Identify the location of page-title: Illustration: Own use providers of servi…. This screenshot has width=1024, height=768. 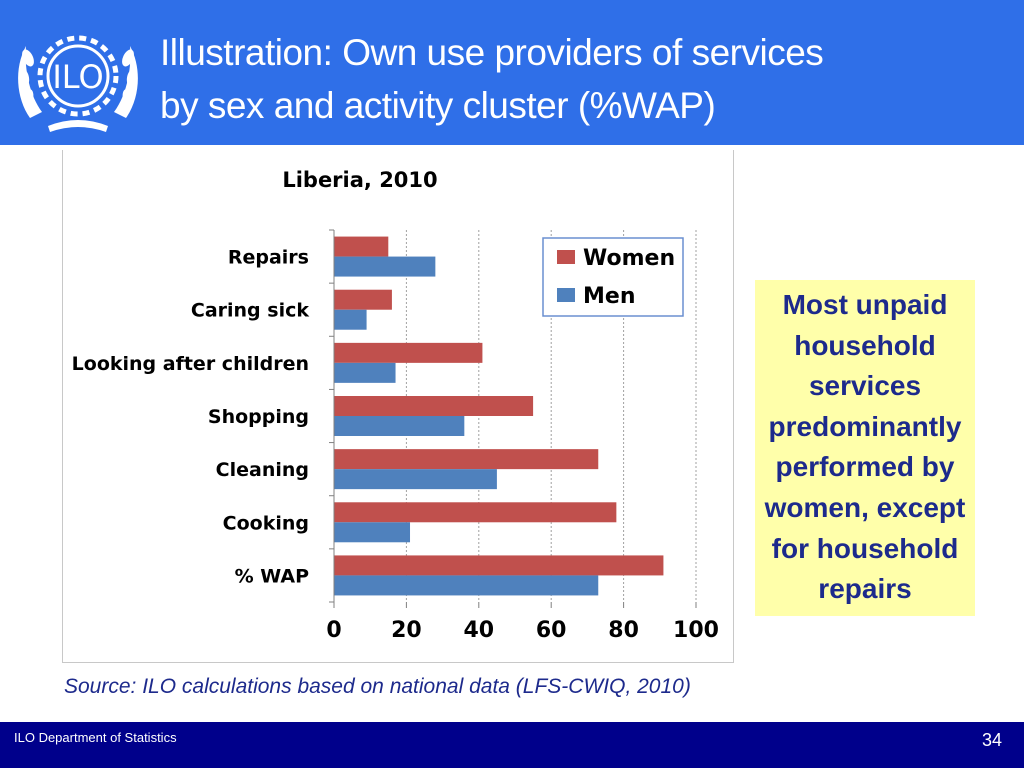
(590, 79).